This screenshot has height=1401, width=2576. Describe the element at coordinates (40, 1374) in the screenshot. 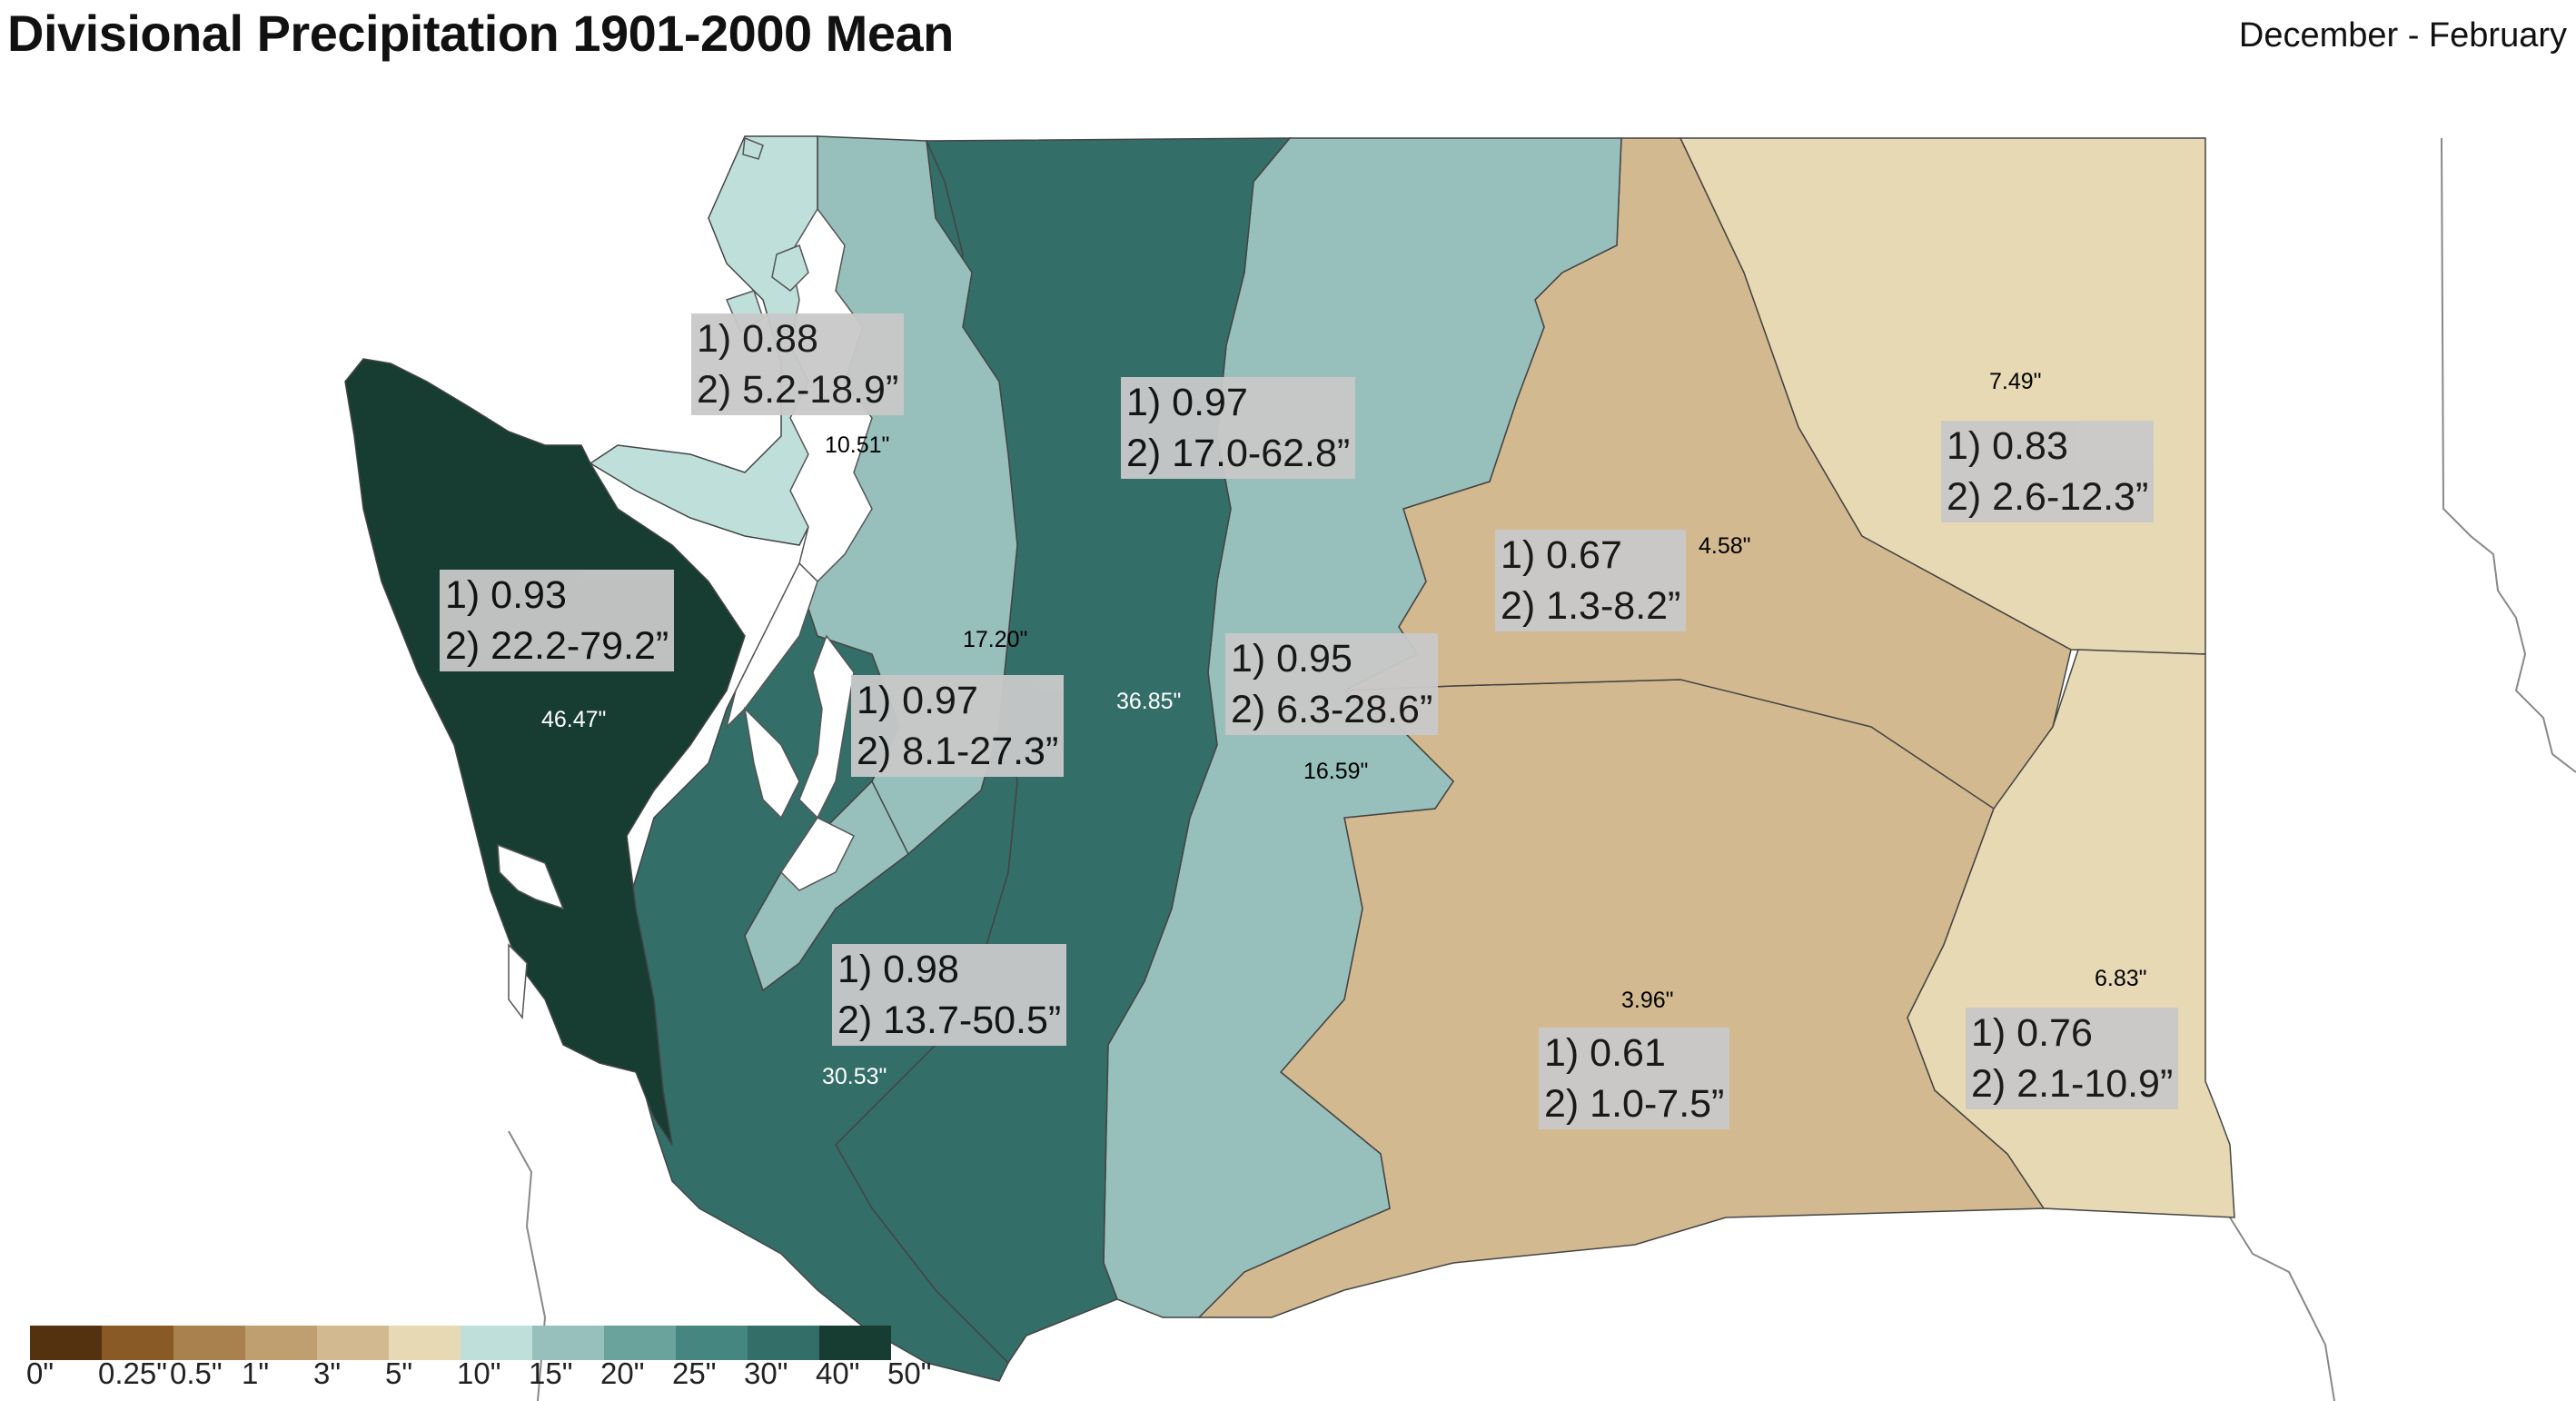

I see `legend-label: 0"` at that location.